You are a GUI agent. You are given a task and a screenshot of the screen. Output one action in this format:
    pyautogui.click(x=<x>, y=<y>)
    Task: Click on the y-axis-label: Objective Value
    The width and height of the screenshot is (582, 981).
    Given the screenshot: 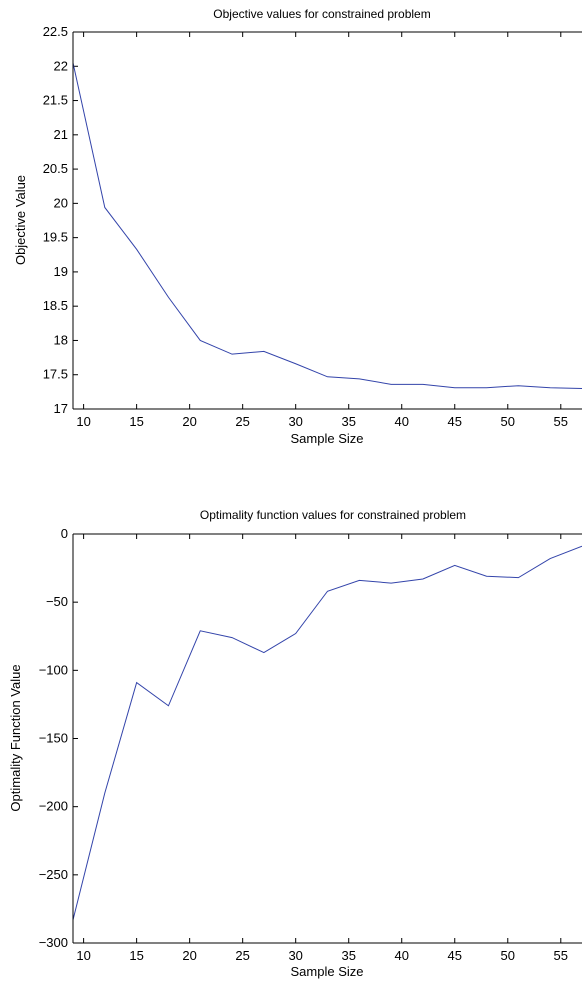 What is the action you would take?
    pyautogui.click(x=20, y=220)
    